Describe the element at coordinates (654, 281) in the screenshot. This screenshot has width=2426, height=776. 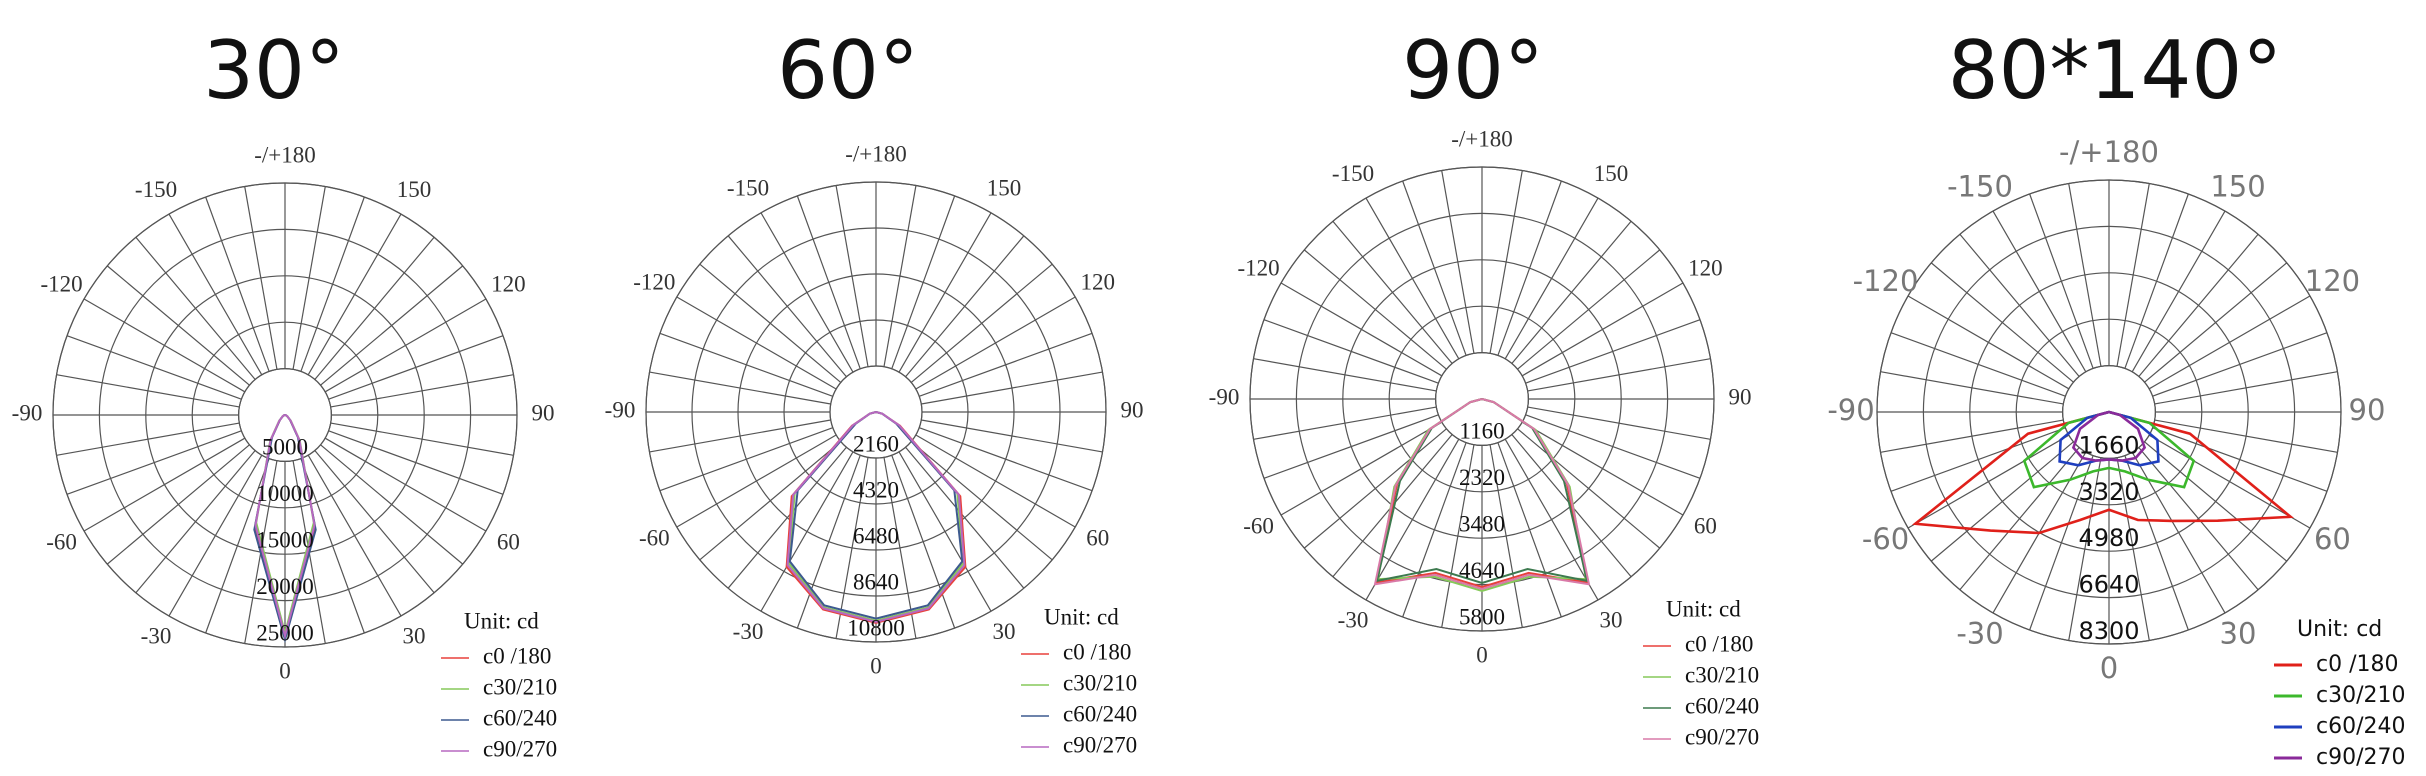
I see `angle-tick-label: -120` at that location.